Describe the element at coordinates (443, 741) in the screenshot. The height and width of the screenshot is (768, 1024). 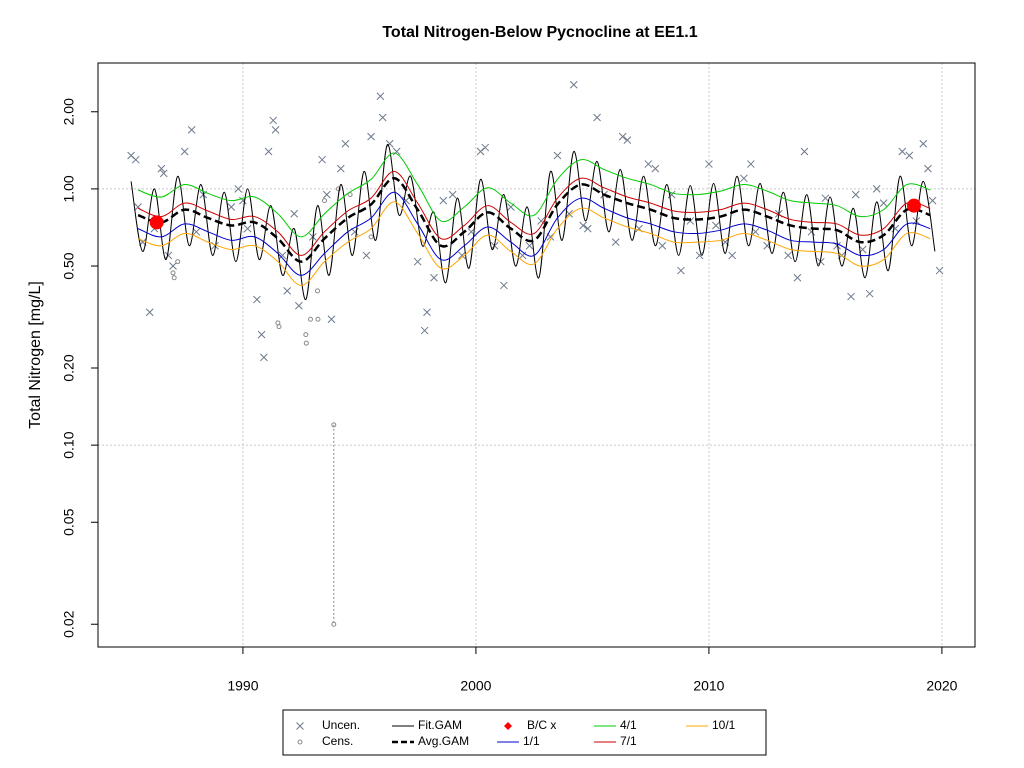
I see `legend-label: Avg.GAM` at that location.